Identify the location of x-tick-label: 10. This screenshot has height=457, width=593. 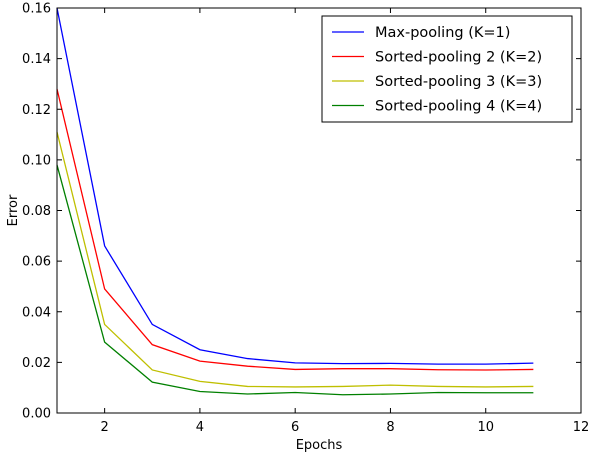
(485, 427).